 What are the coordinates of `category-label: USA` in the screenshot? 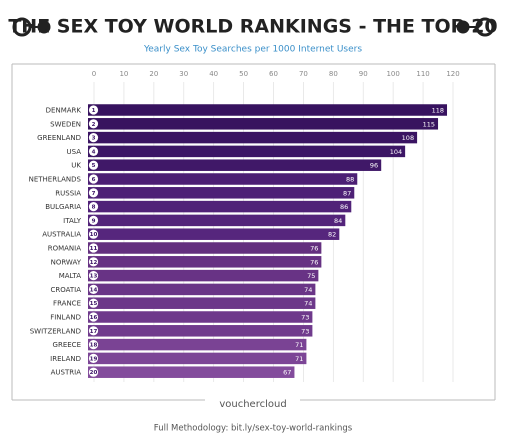 It's located at (74, 152).